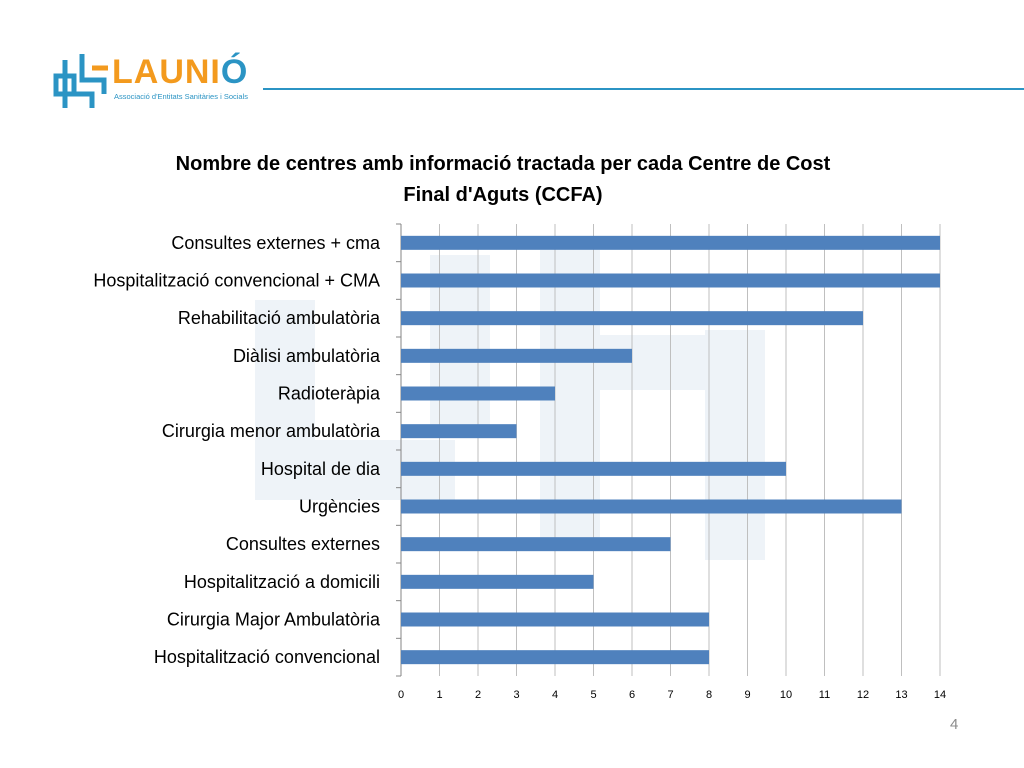  What do you see at coordinates (632, 695) in the screenshot?
I see `x-tick-label: 6` at bounding box center [632, 695].